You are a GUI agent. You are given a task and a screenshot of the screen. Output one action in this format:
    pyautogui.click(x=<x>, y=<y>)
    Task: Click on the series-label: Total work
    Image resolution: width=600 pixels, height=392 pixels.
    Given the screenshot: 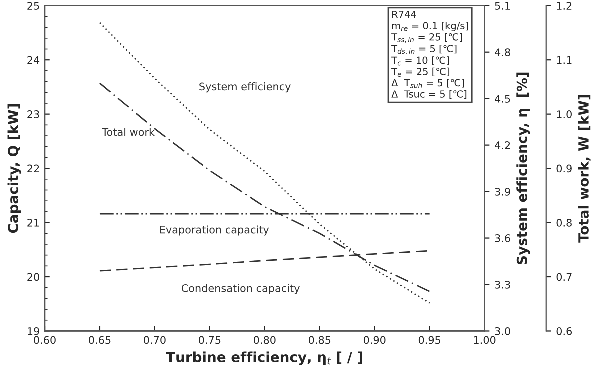 What is the action you would take?
    pyautogui.click(x=128, y=132)
    